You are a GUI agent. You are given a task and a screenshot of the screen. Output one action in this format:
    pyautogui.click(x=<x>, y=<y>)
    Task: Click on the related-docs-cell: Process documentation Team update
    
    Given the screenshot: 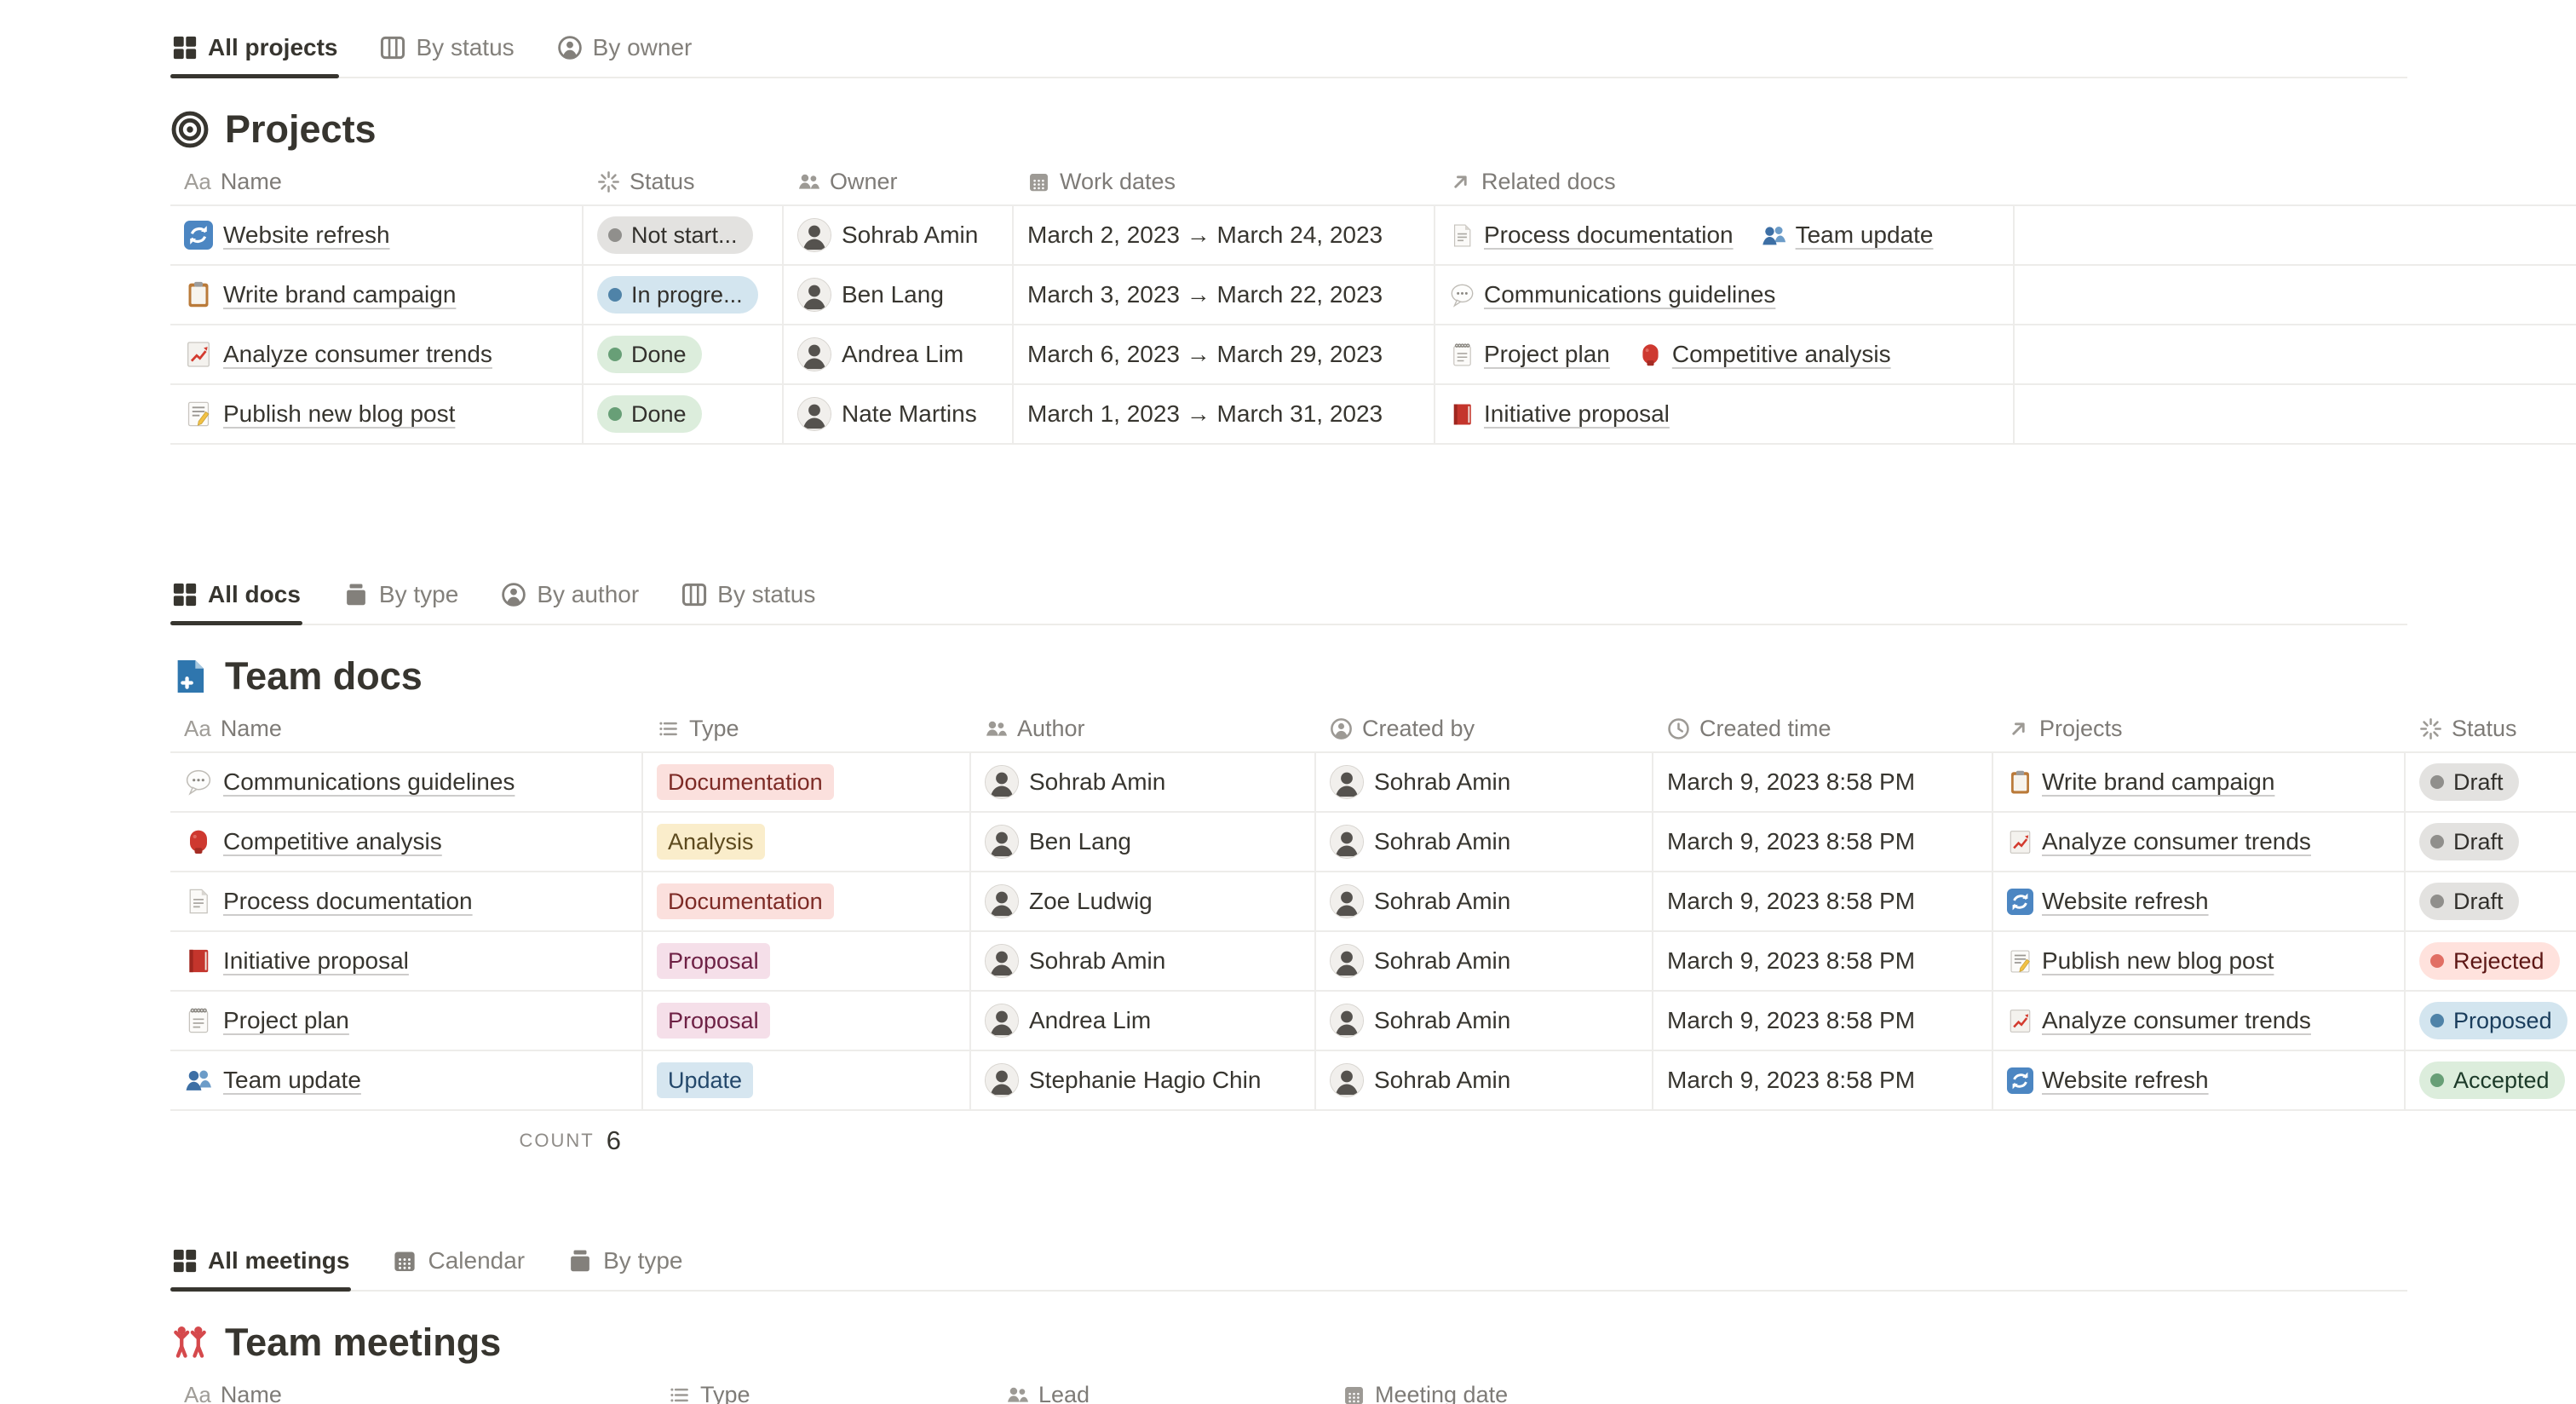 What is the action you would take?
    pyautogui.click(x=1725, y=235)
    